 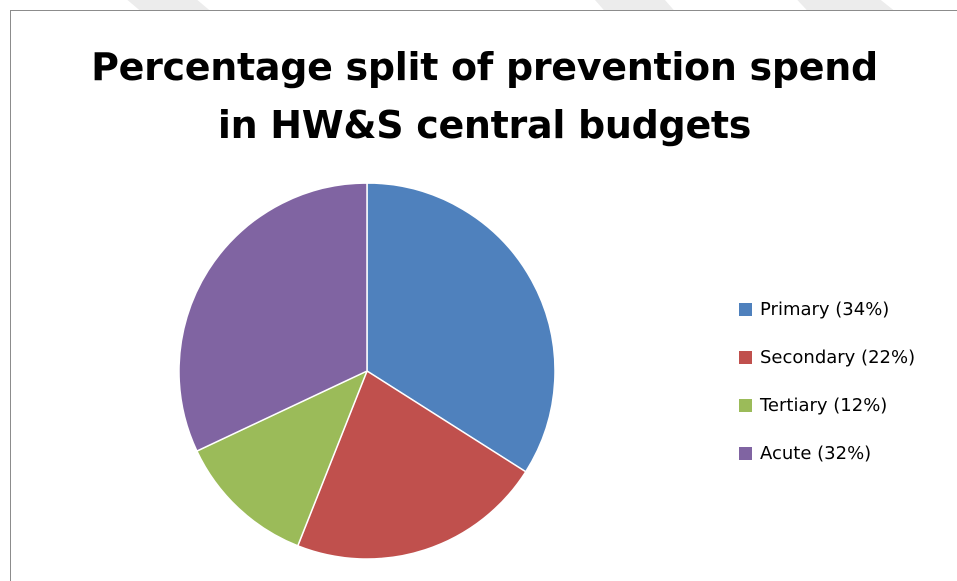 I want to click on legend-item-primary: Primary (34%), so click(x=827, y=309).